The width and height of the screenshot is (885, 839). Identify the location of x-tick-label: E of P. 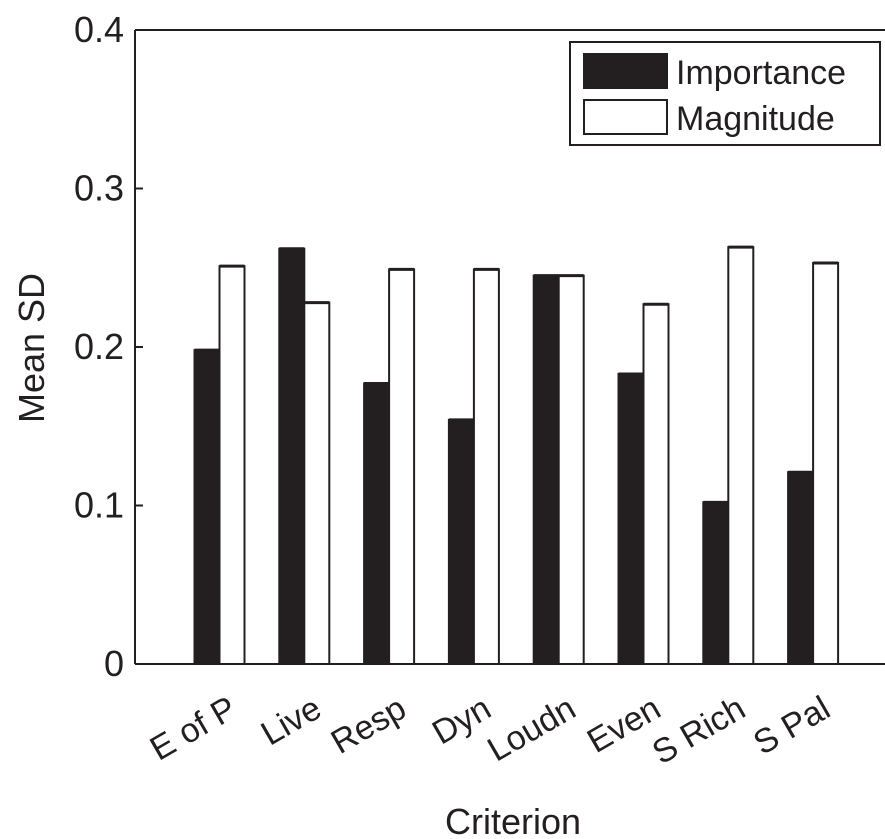
(193, 728).